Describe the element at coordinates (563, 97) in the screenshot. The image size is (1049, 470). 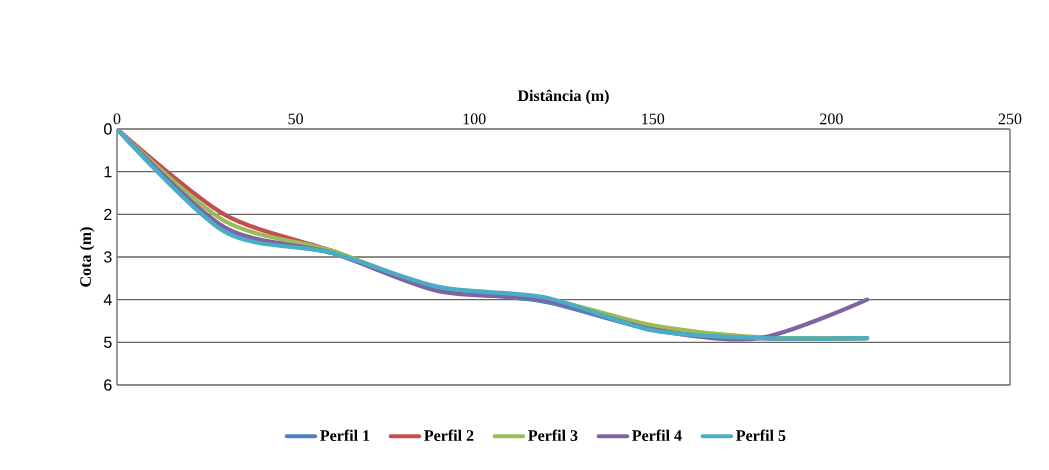
I see `x-axis-title: Distância (m)` at that location.